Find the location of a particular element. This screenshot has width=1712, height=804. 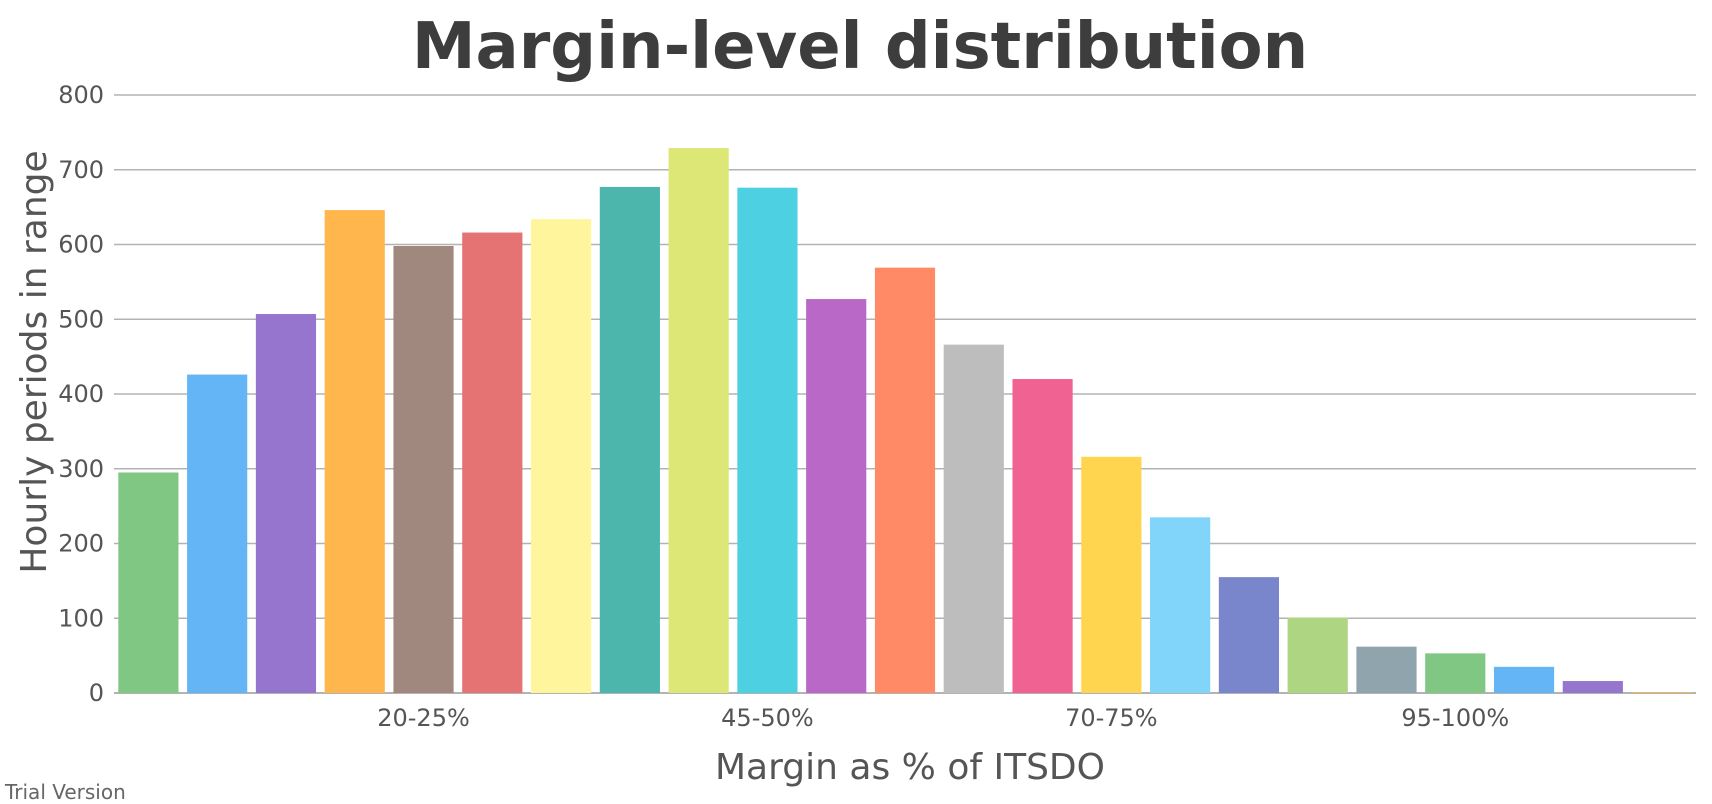

y-tick-label: 800 is located at coordinates (81, 95).